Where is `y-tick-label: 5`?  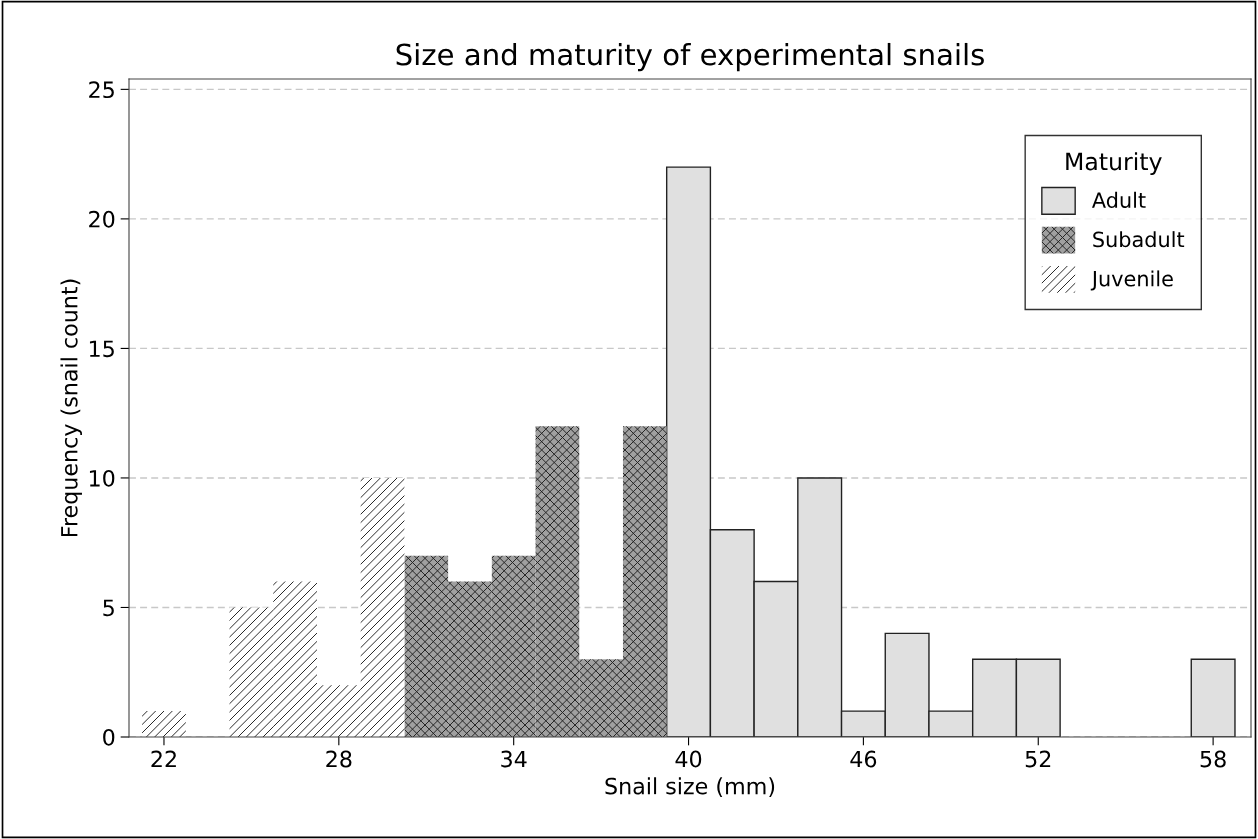 y-tick-label: 5 is located at coordinates (108, 608).